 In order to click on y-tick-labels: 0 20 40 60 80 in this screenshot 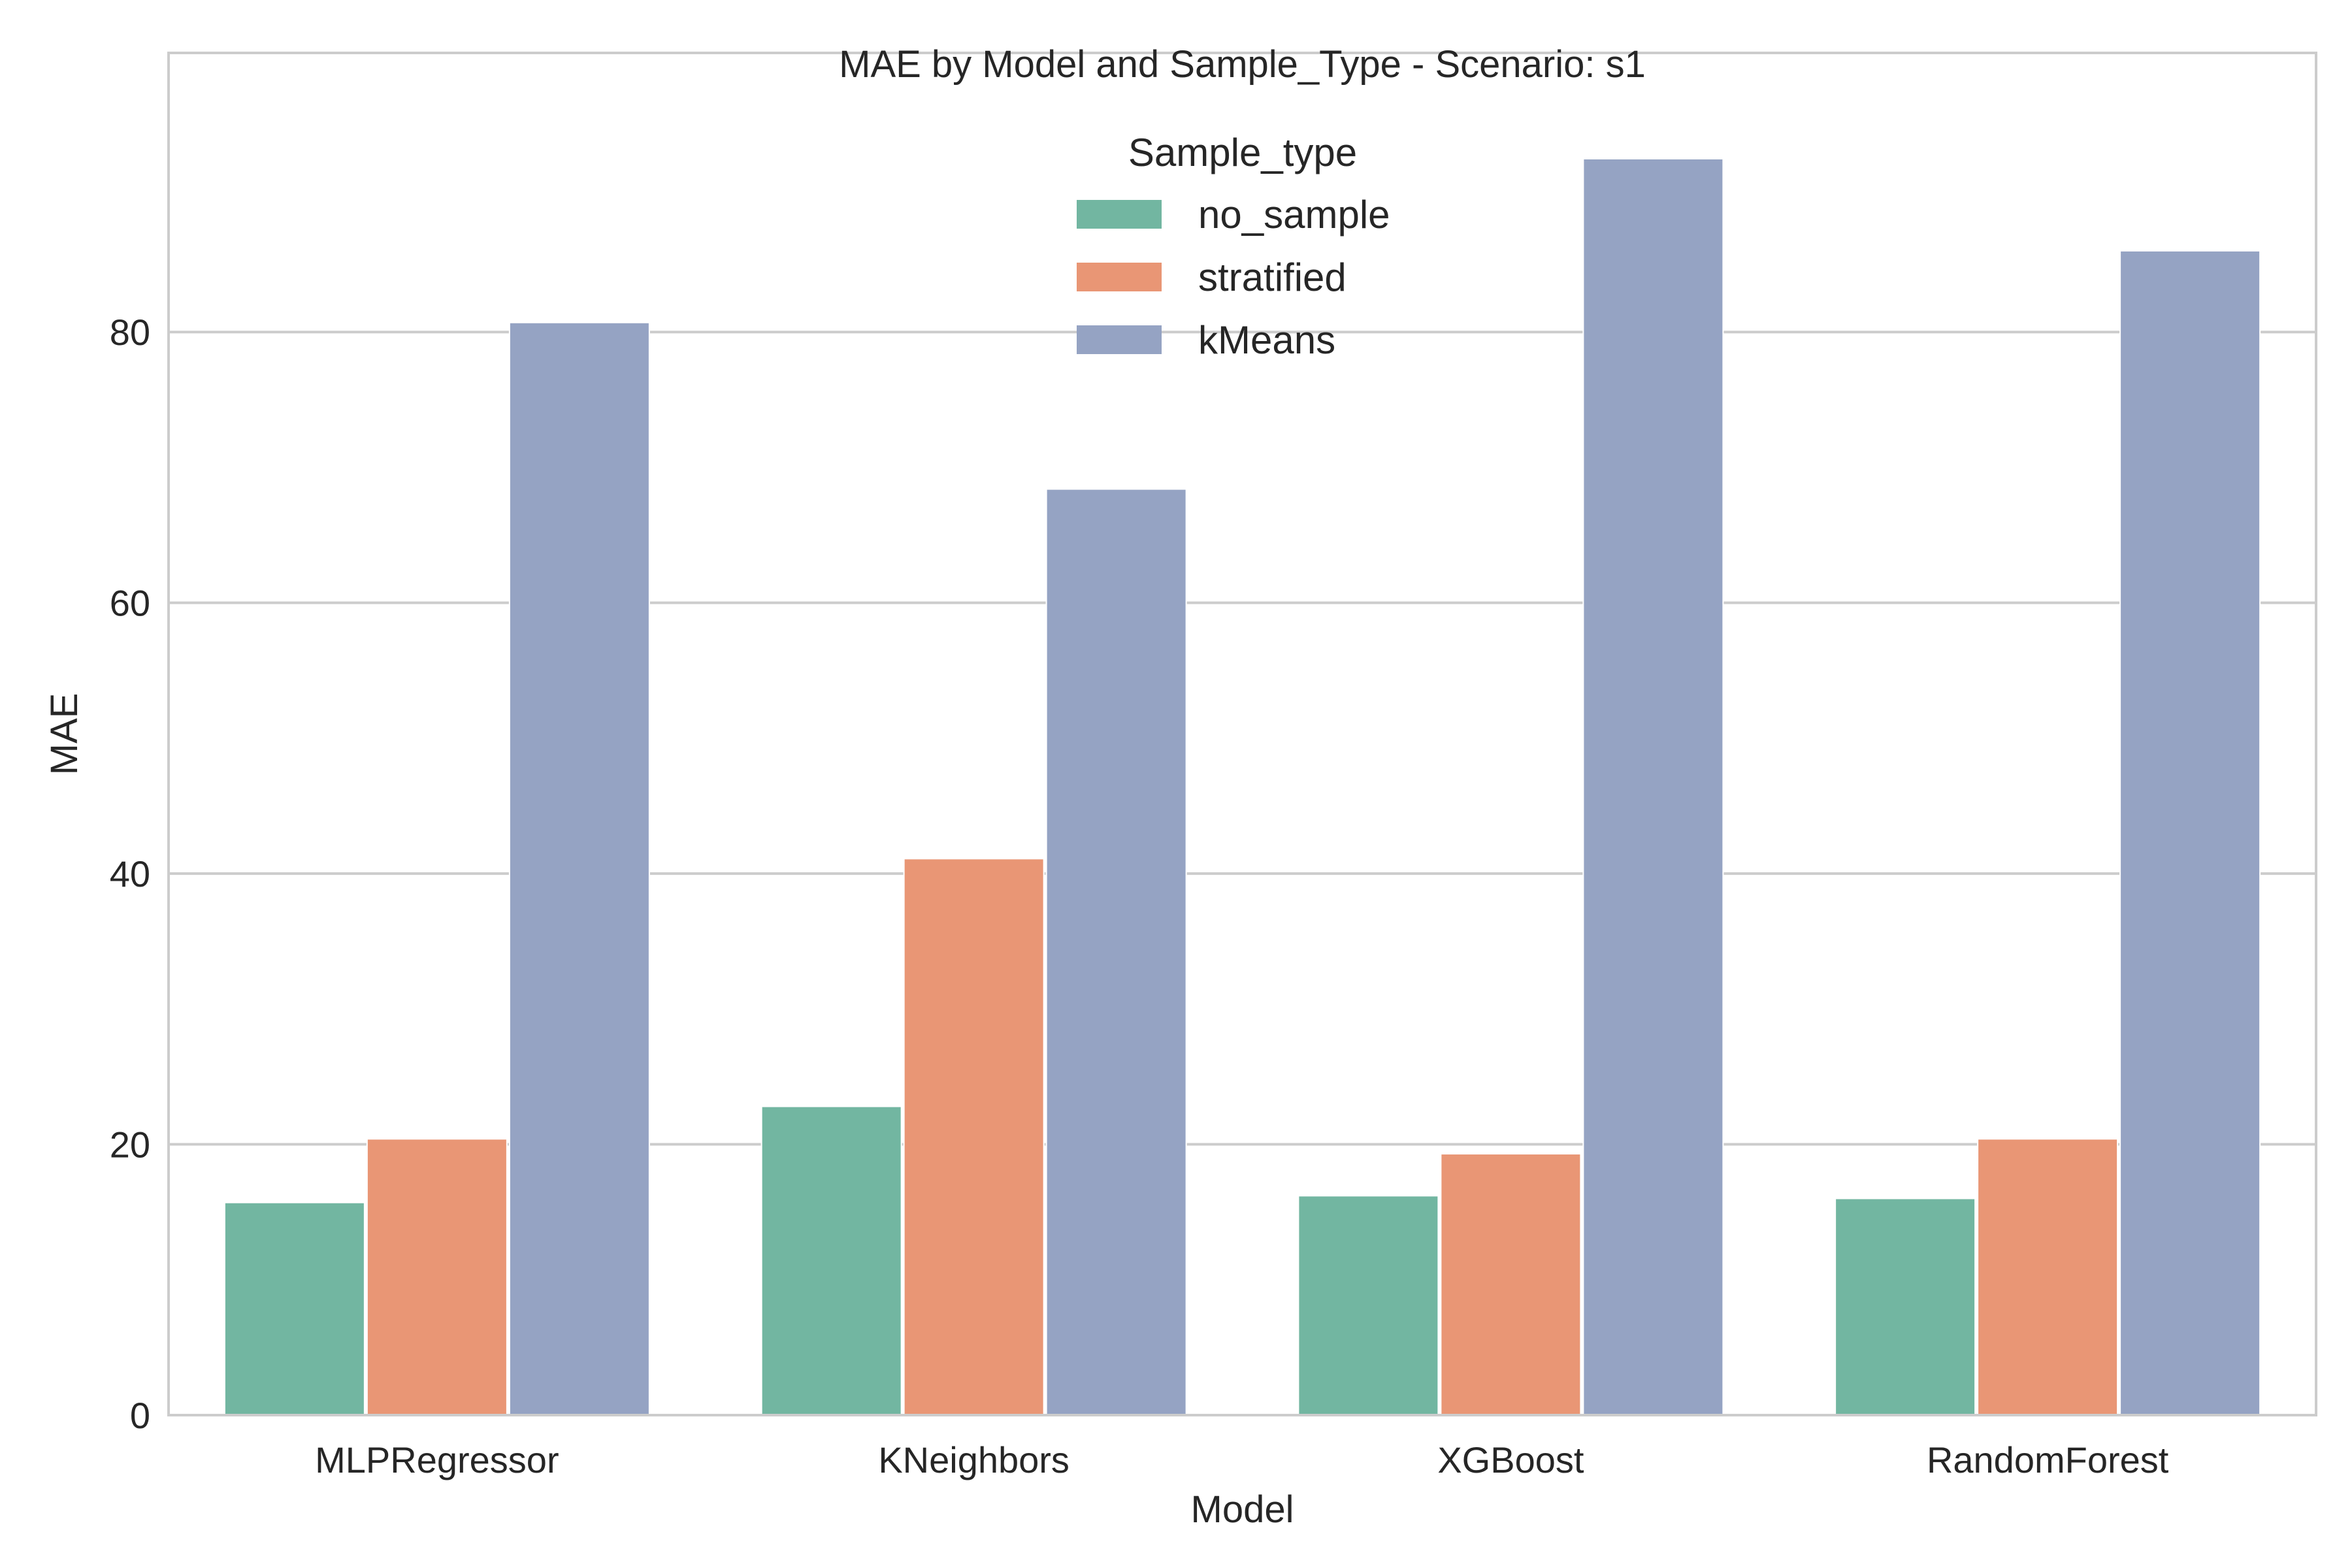, I will do `click(130, 874)`.